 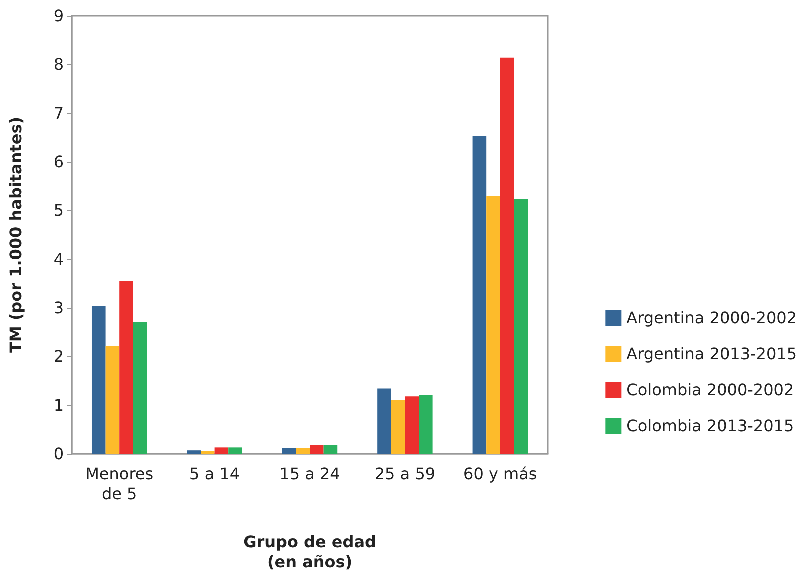 What do you see at coordinates (310, 474) in the screenshot?
I see `x-tick-label: 15 a 24` at bounding box center [310, 474].